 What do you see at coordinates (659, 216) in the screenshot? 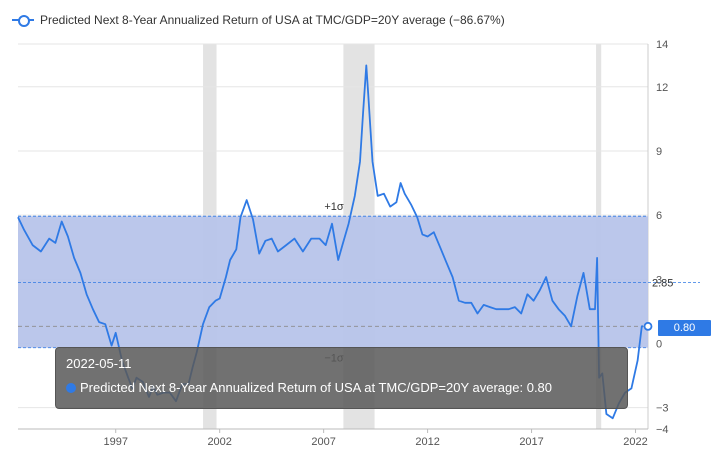
I see `y-tick-label: 6` at bounding box center [659, 216].